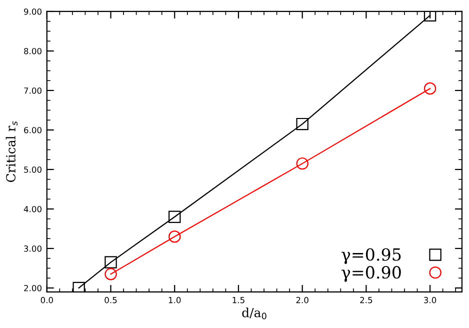 The height and width of the screenshot is (328, 469). What do you see at coordinates (238, 300) in the screenshot?
I see `x-tick-label: 1.5` at bounding box center [238, 300].